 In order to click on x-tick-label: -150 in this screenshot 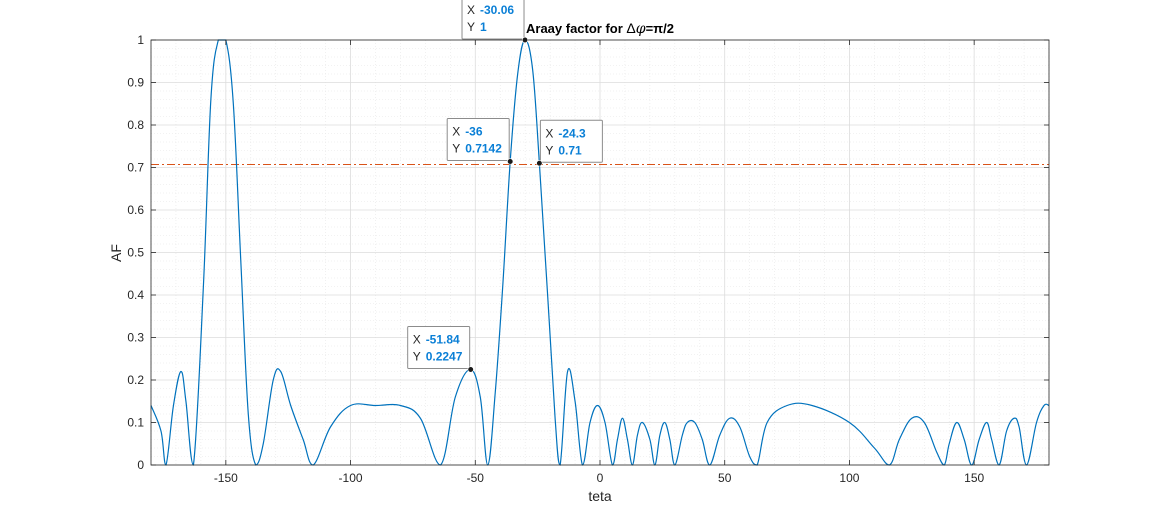, I will do `click(226, 478)`.